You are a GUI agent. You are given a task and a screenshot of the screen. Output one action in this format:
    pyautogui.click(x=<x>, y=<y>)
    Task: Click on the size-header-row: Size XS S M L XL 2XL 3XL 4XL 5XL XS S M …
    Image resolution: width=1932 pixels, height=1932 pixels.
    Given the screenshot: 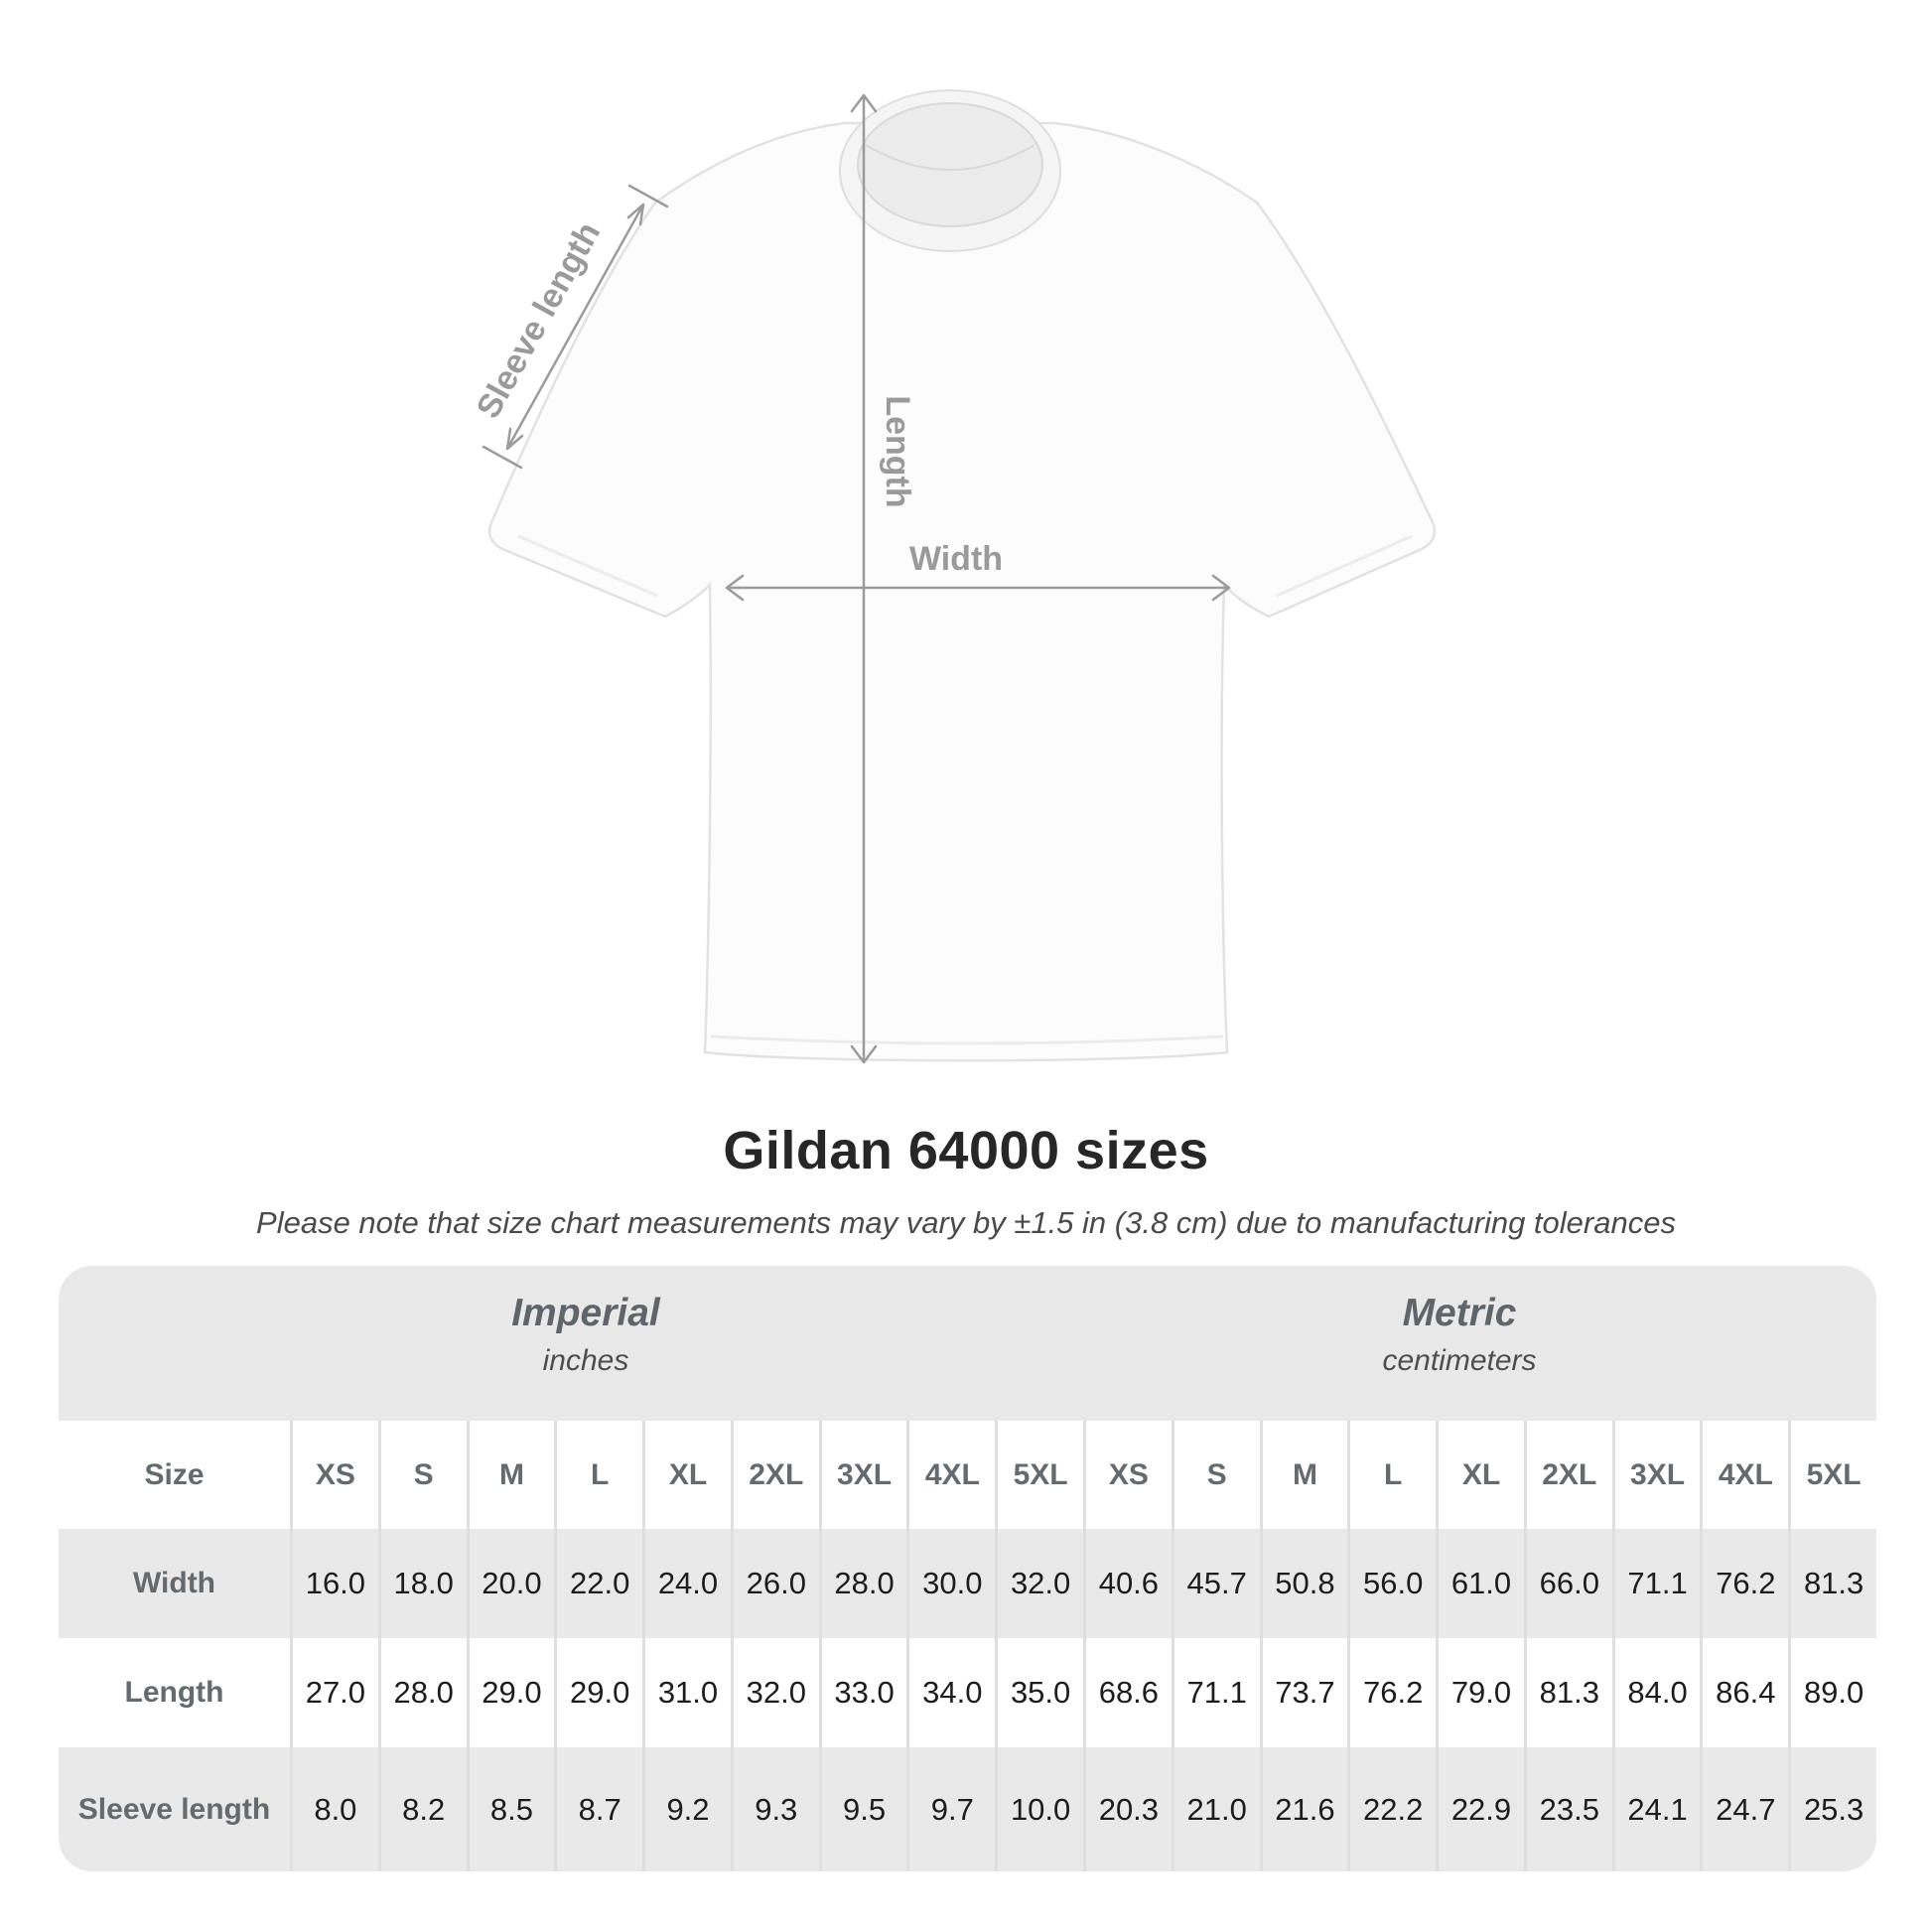 What is the action you would take?
    pyautogui.click(x=967, y=1475)
    